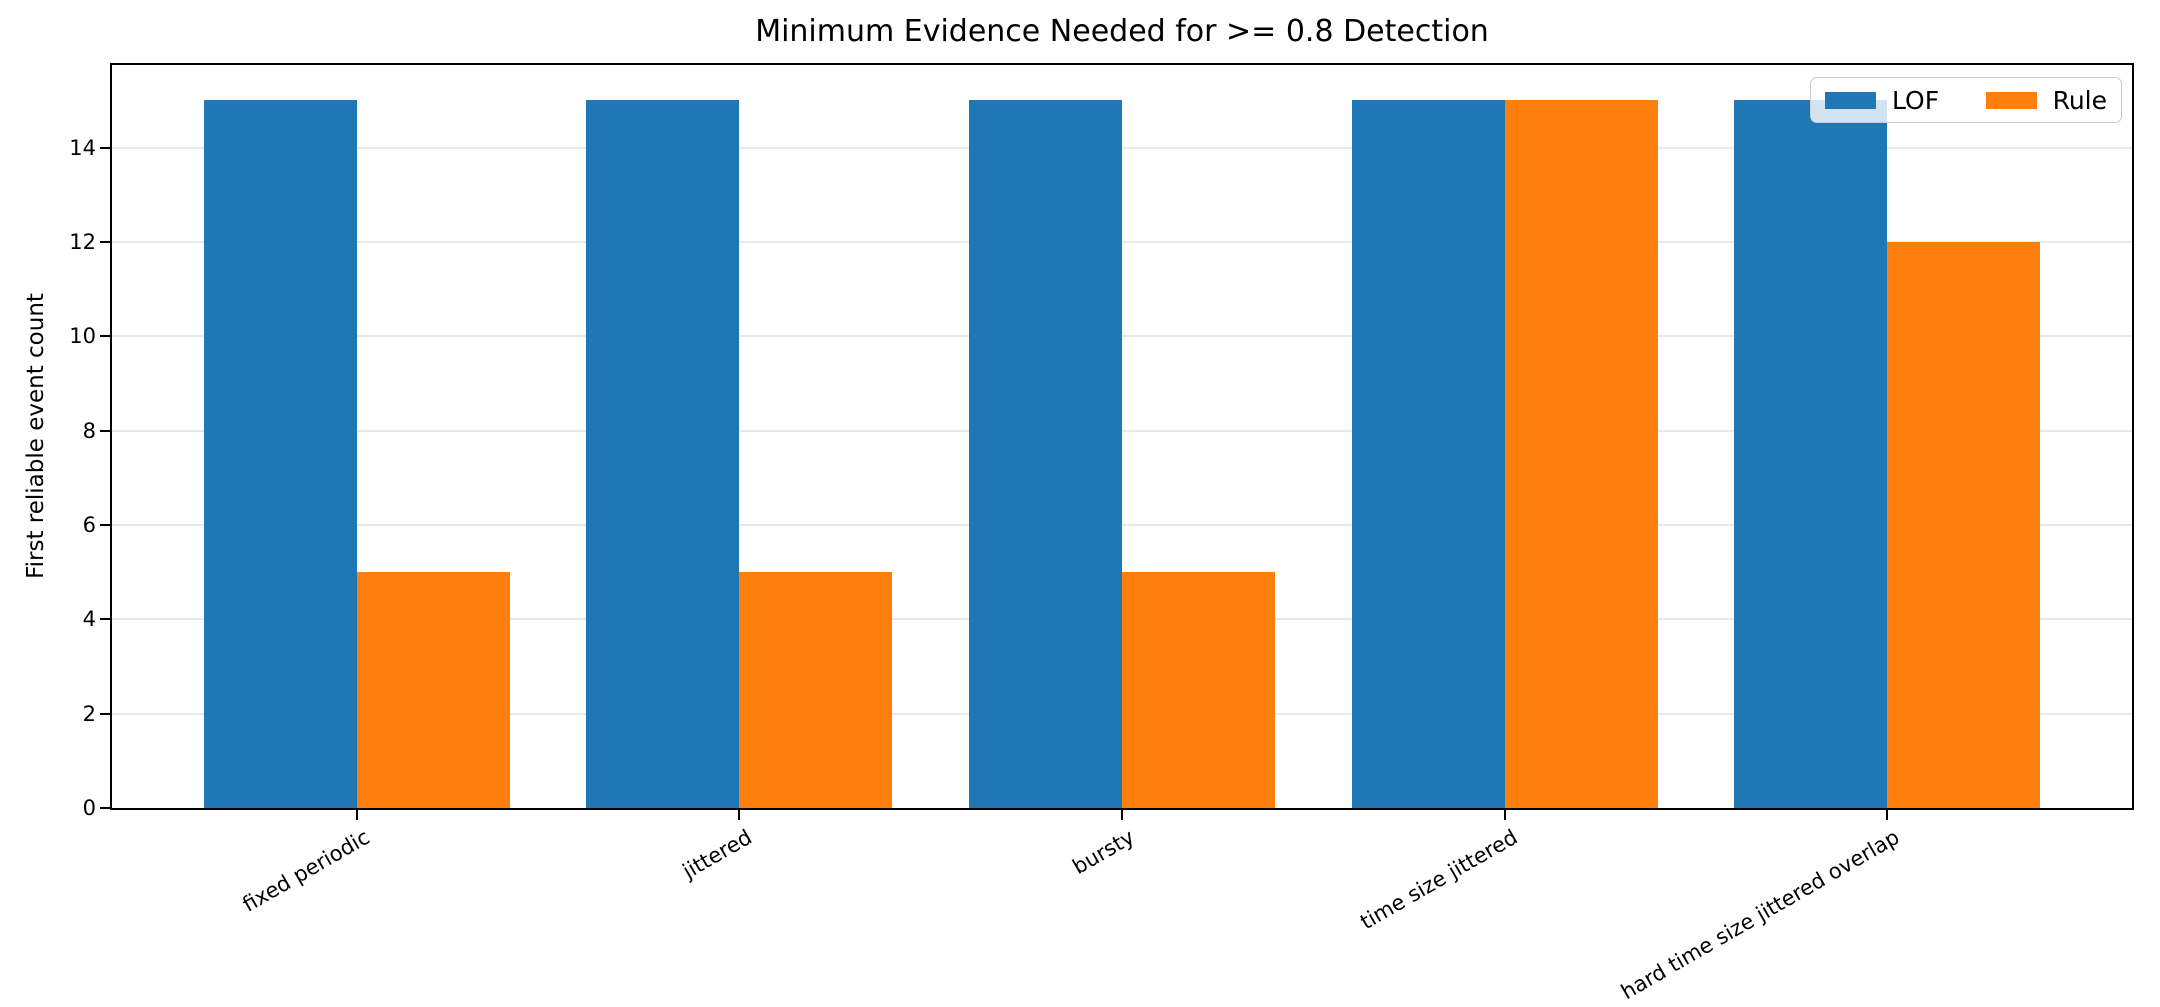 This screenshot has width=2160, height=1007. What do you see at coordinates (1811, 454) in the screenshot?
I see `bar-lof-hard-time-size-jittered-overlap` at bounding box center [1811, 454].